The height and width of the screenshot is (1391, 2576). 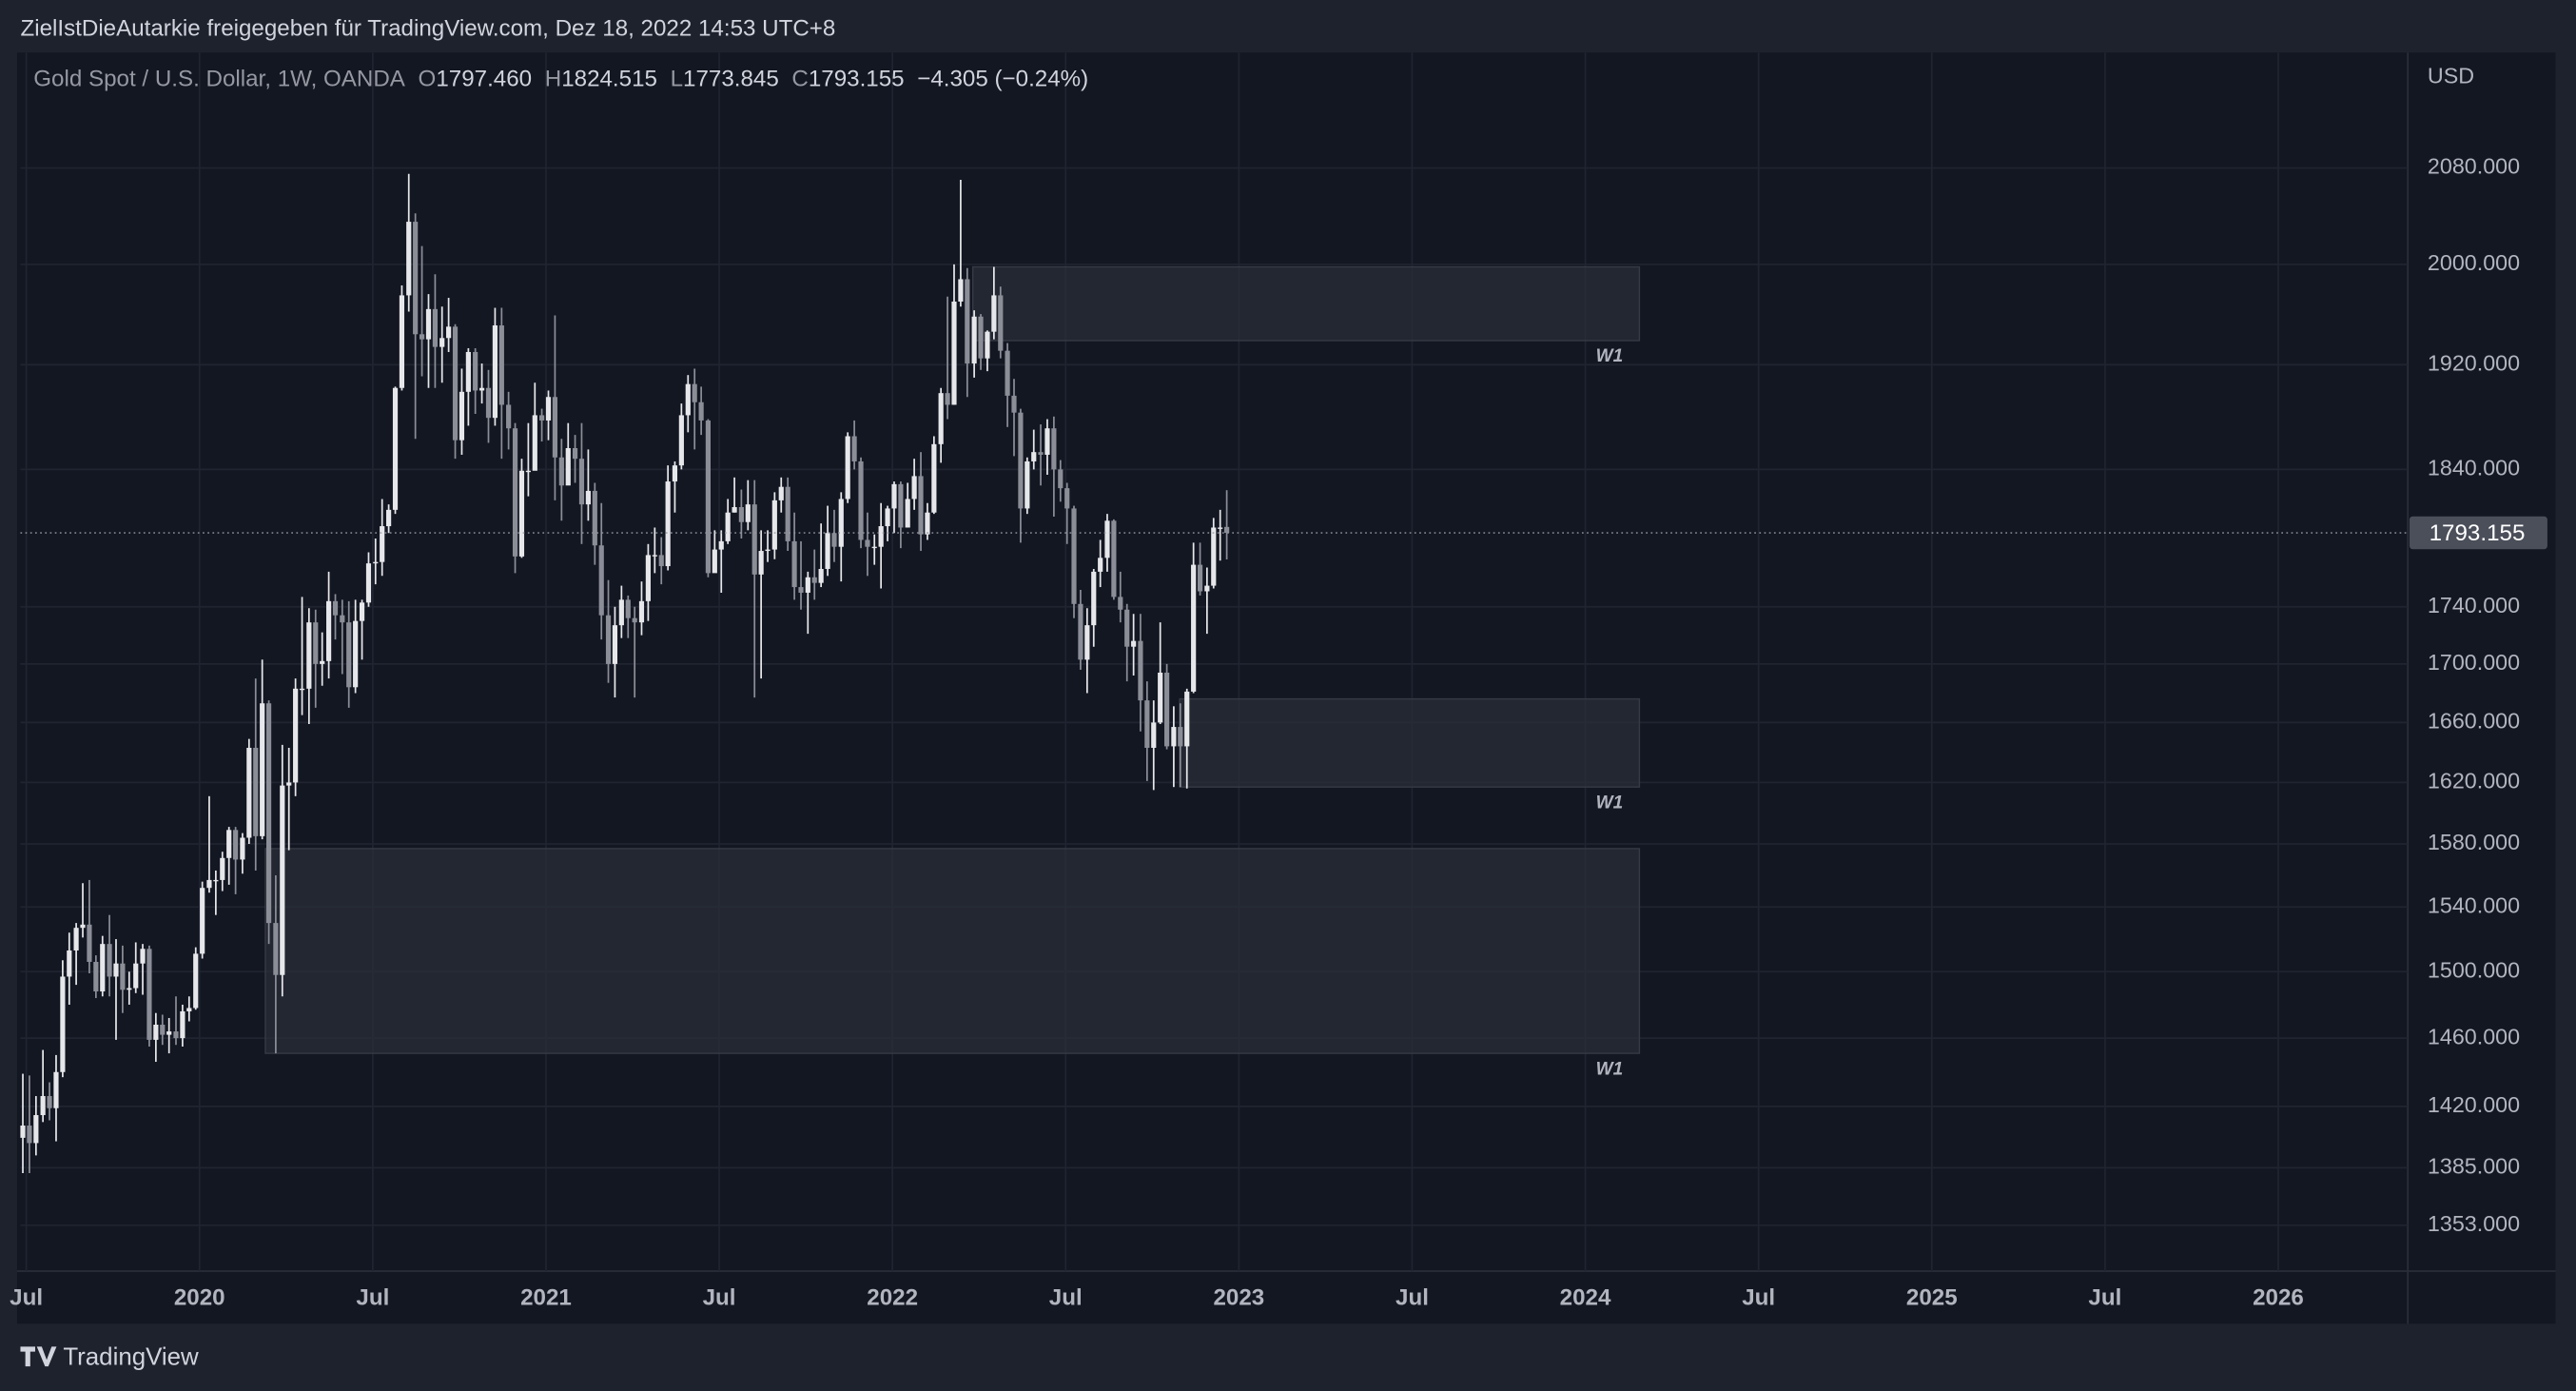 I want to click on x-tick-label: 2020, so click(x=200, y=1298).